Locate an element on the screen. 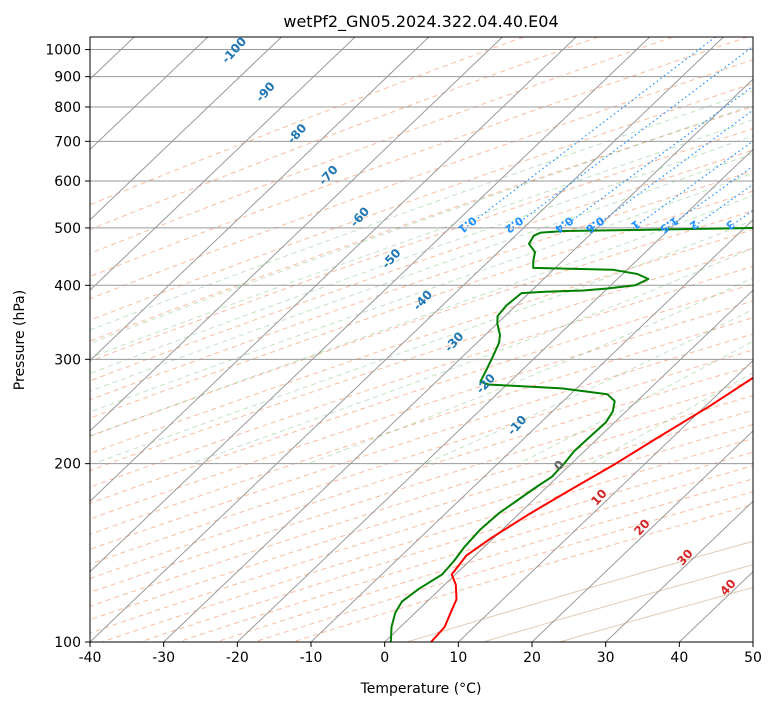  x-tick-label: -10 is located at coordinates (311, 658).